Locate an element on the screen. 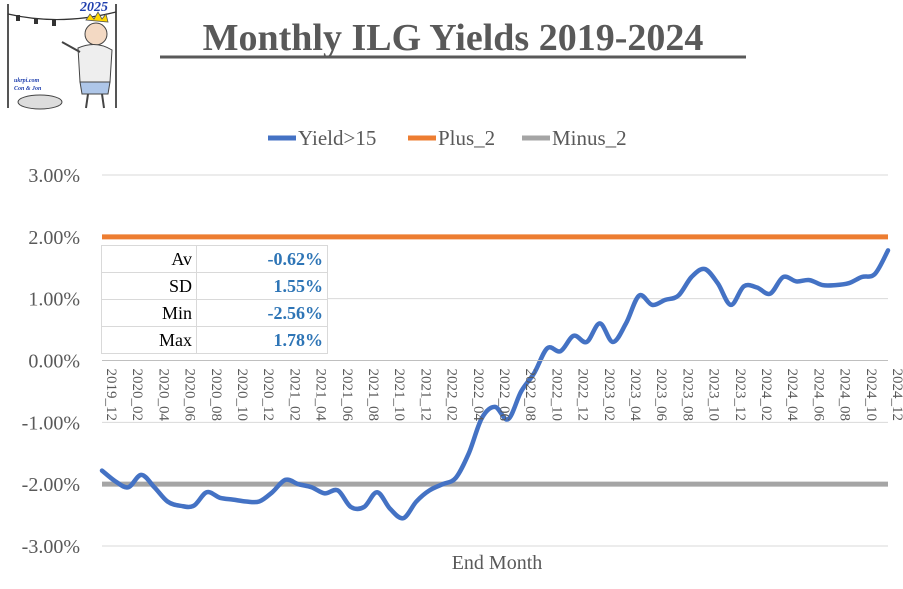  stat-label: Min is located at coordinates (149, 313).